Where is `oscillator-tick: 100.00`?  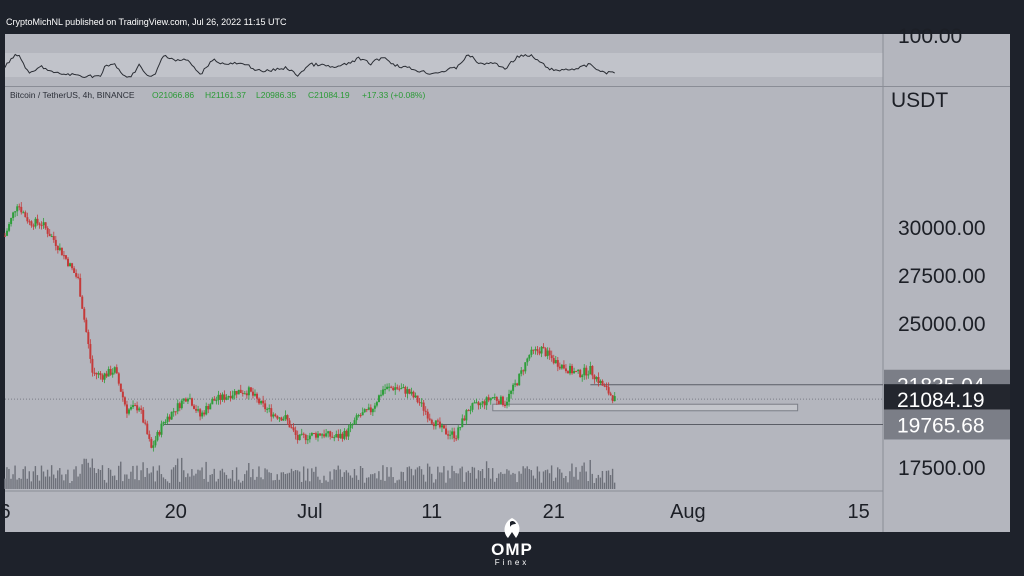 oscillator-tick: 100.00 is located at coordinates (930, 36).